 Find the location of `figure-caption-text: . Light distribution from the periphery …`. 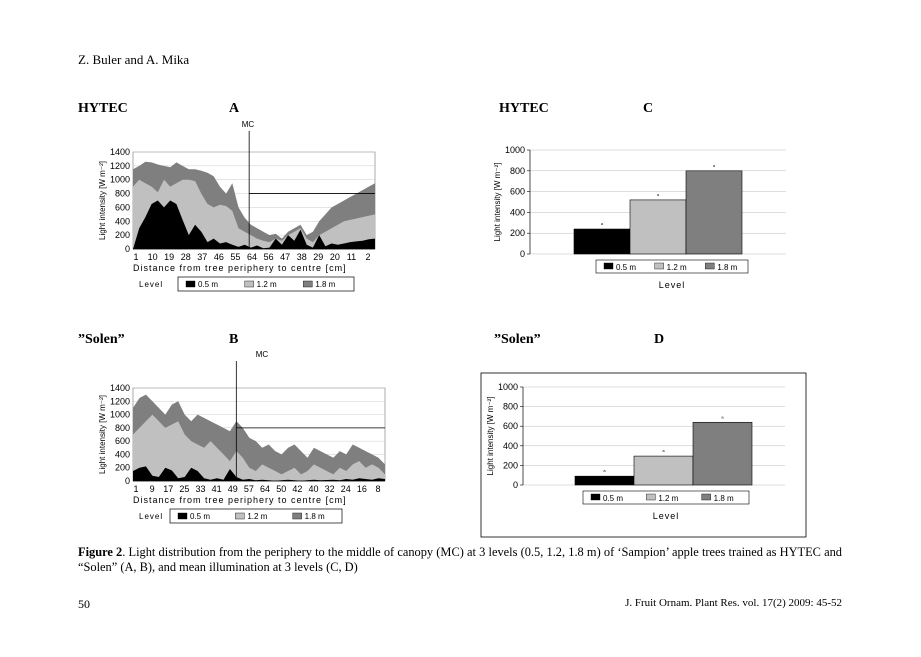

figure-caption-text: . Light distribution from the periphery … is located at coordinates (460, 559).